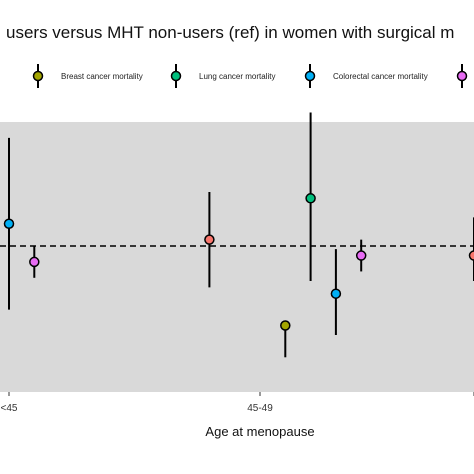 The image size is (474, 474). What do you see at coordinates (380, 76) in the screenshot?
I see `legend-label: Colorectal cancer mortality` at bounding box center [380, 76].